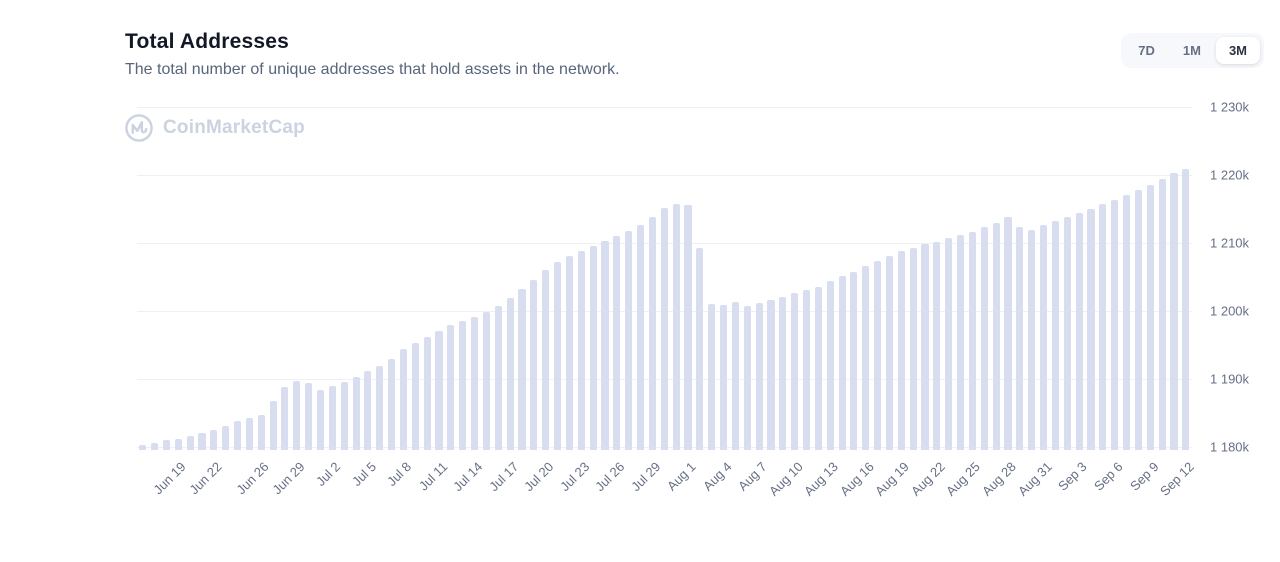 Image resolution: width=1280 pixels, height=562 pixels. Describe the element at coordinates (1230, 311) in the screenshot. I see `y-axis-label: 1 200k` at that location.